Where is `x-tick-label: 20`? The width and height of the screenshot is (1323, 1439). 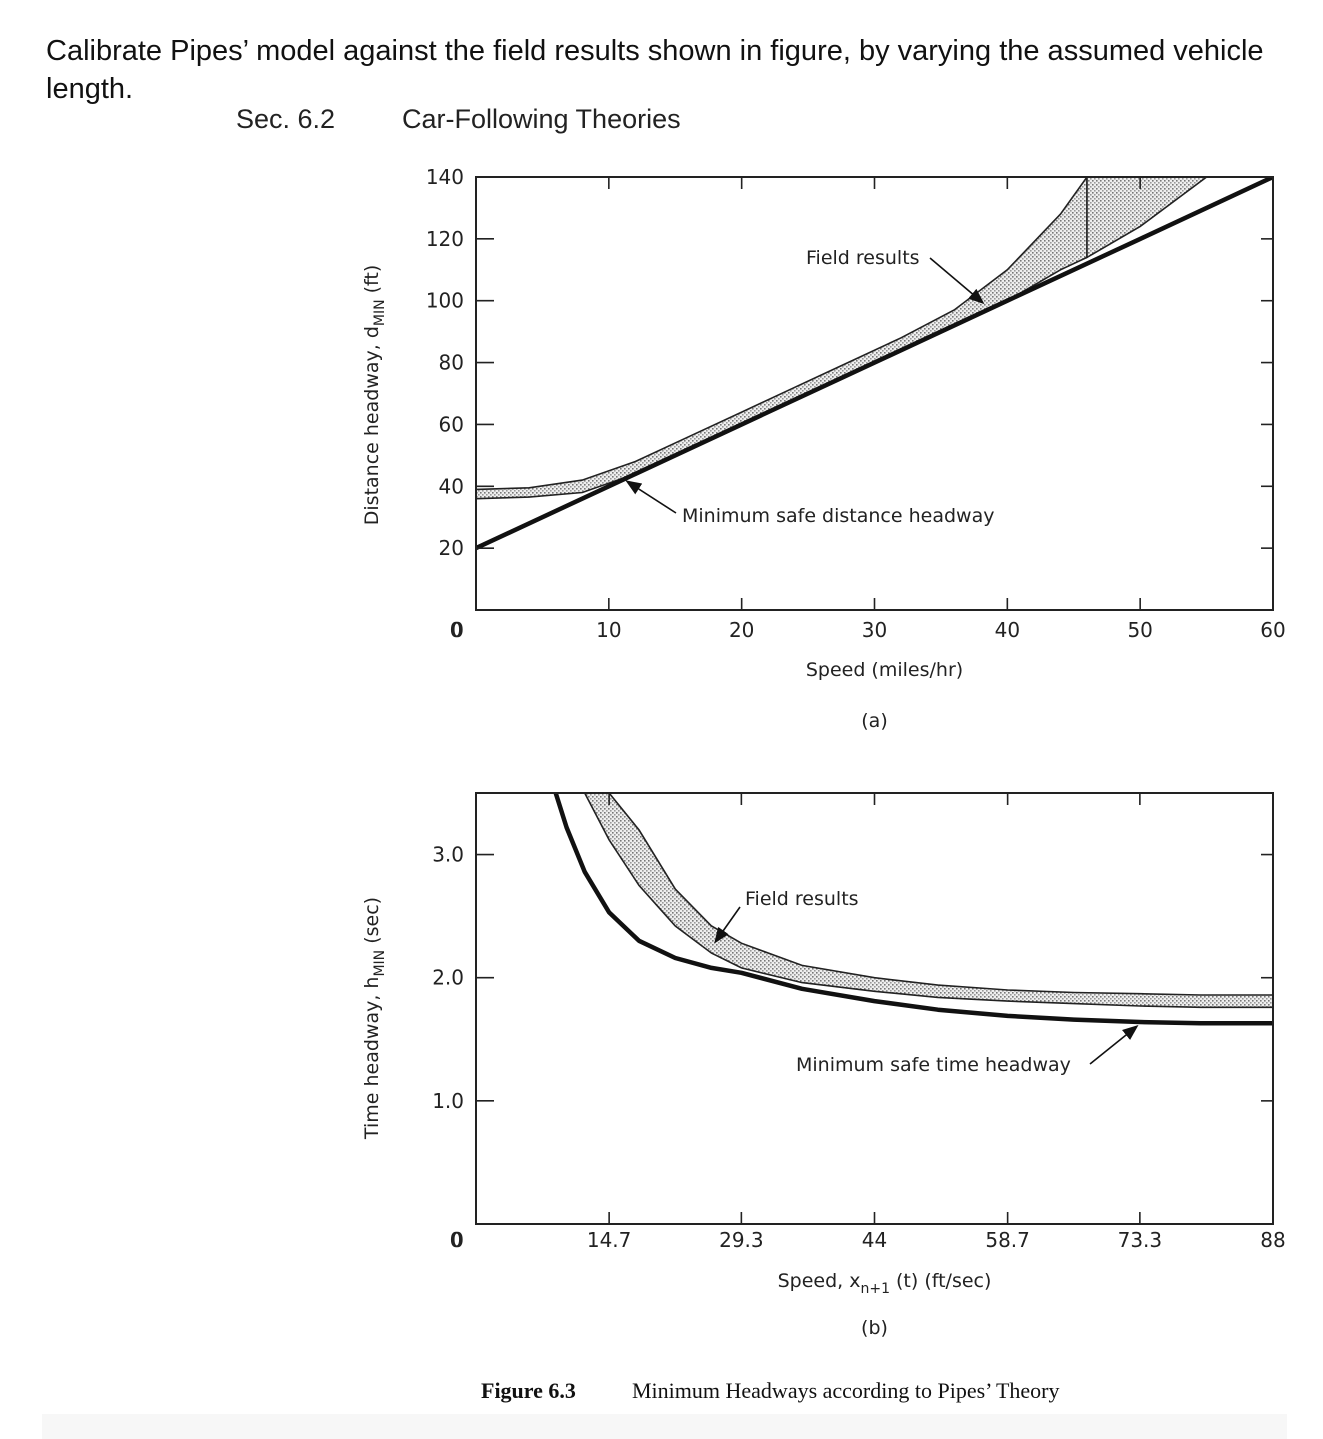
x-tick-label: 20 is located at coordinates (741, 630).